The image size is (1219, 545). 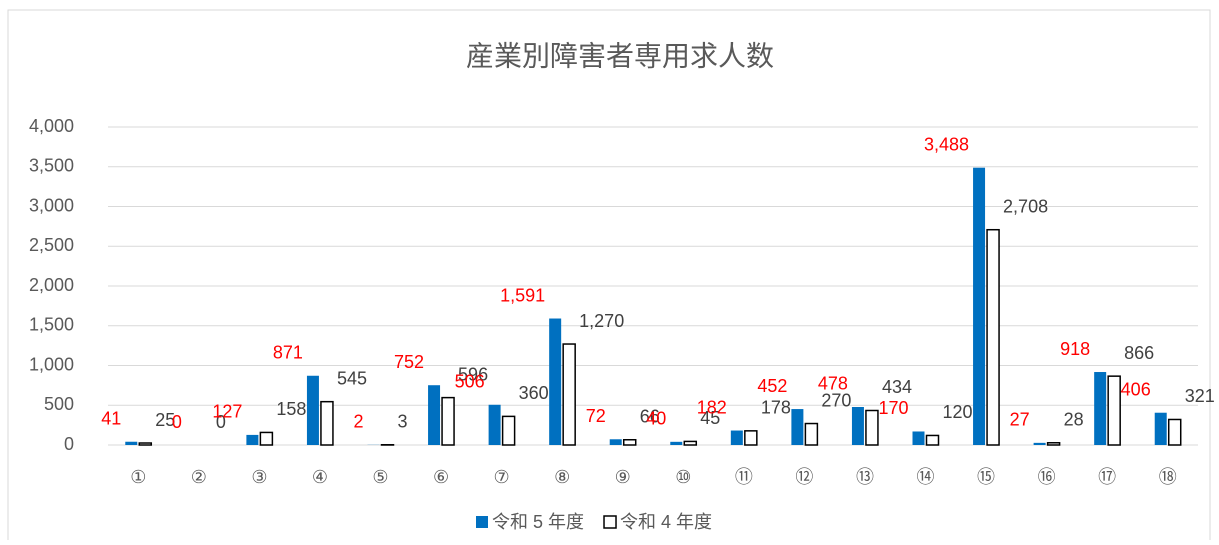 What do you see at coordinates (1168, 477) in the screenshot?
I see `x-tick-label: ⑱` at bounding box center [1168, 477].